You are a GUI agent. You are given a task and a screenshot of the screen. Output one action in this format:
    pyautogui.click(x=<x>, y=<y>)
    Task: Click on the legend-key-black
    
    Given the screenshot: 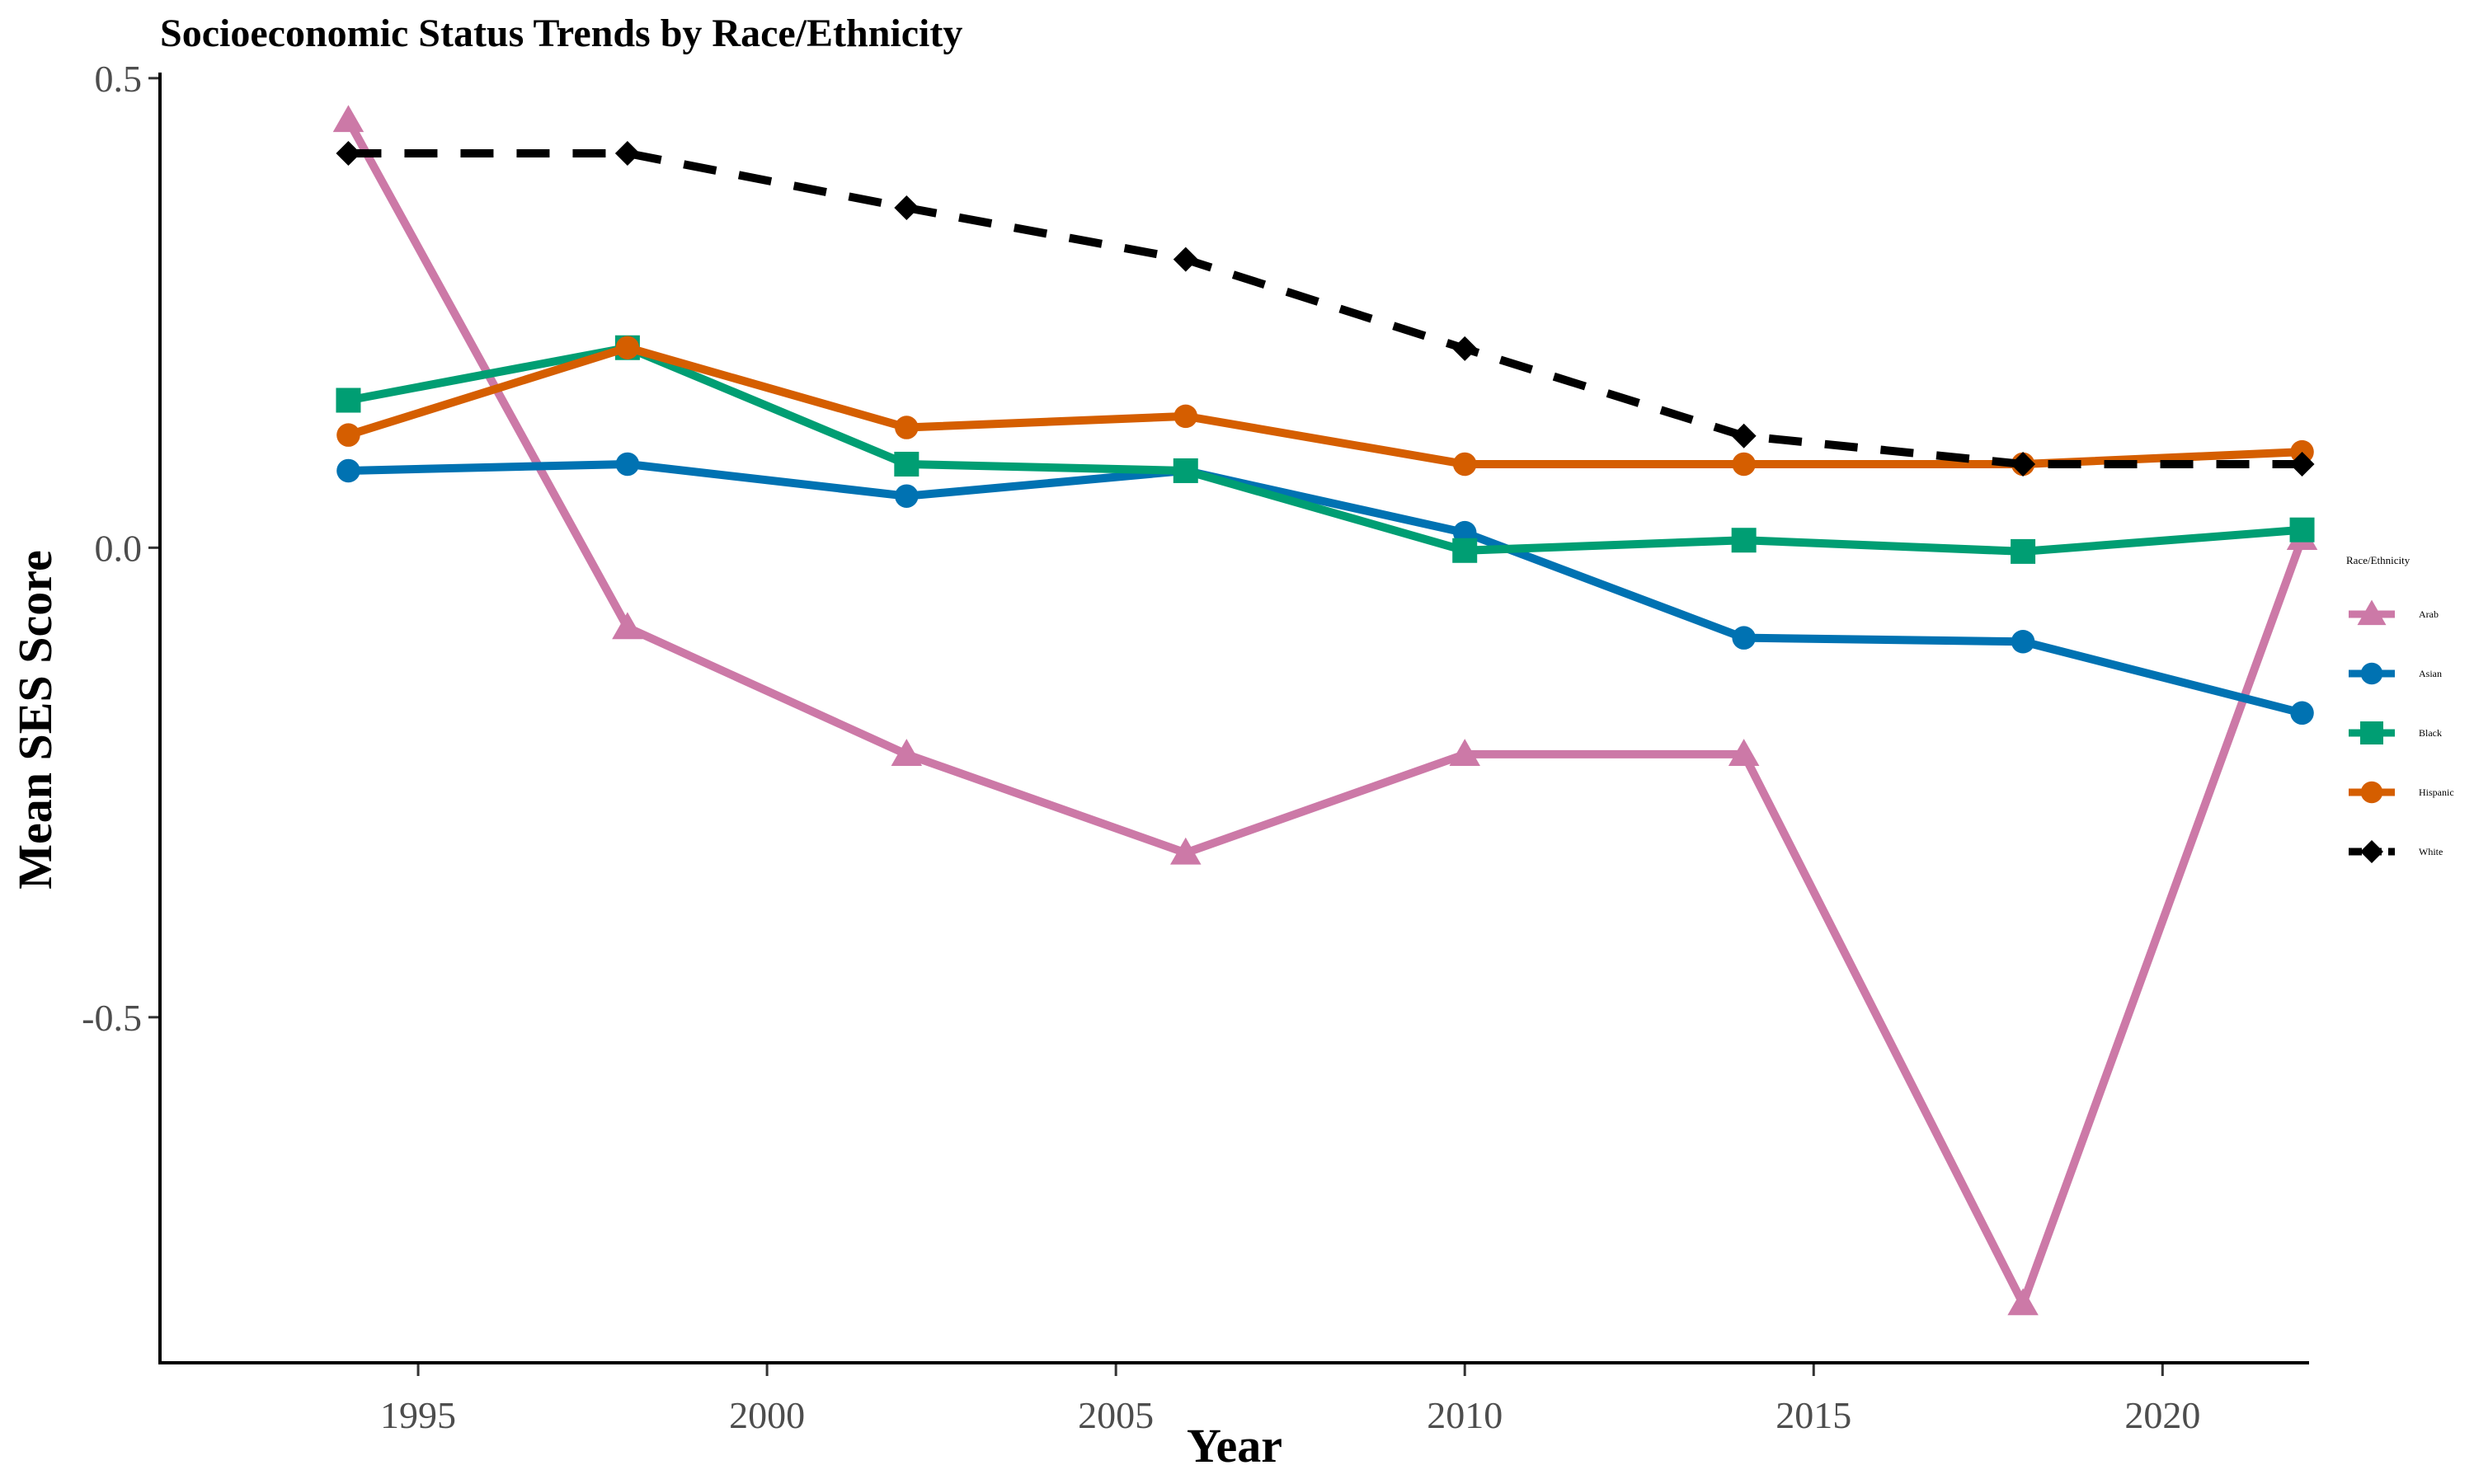 What is the action you would take?
    pyautogui.click(x=2372, y=732)
    